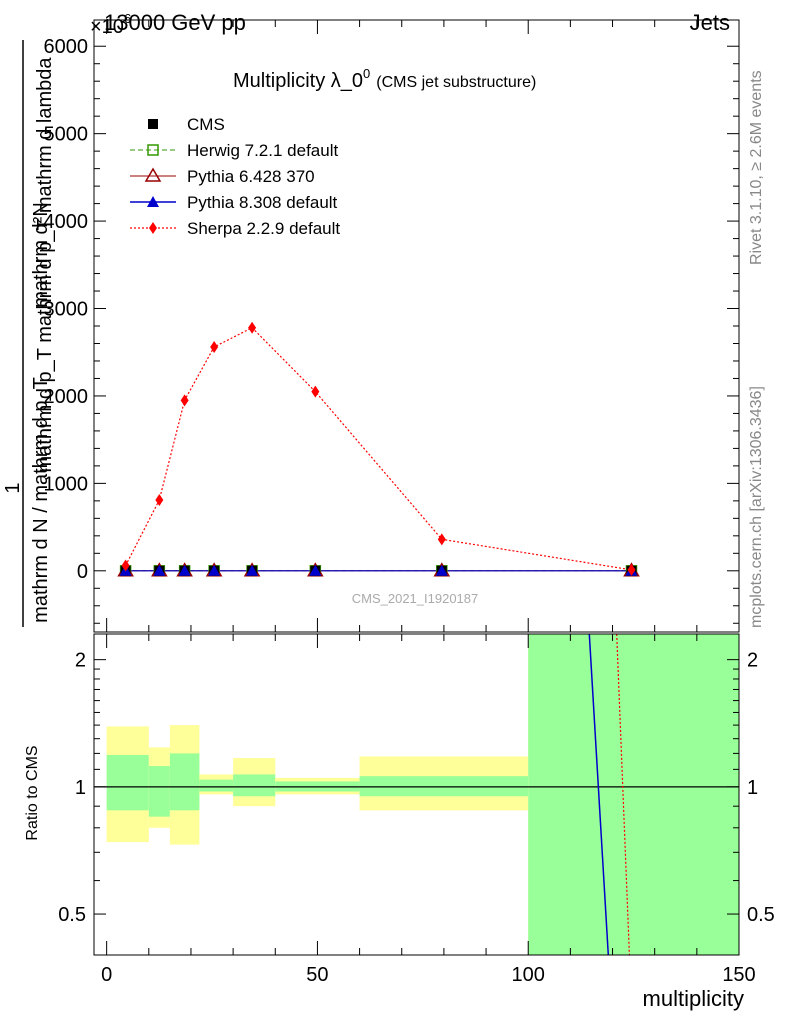 This screenshot has width=786, height=1024. I want to click on main-y-tick-label: 1000, so click(66, 484).